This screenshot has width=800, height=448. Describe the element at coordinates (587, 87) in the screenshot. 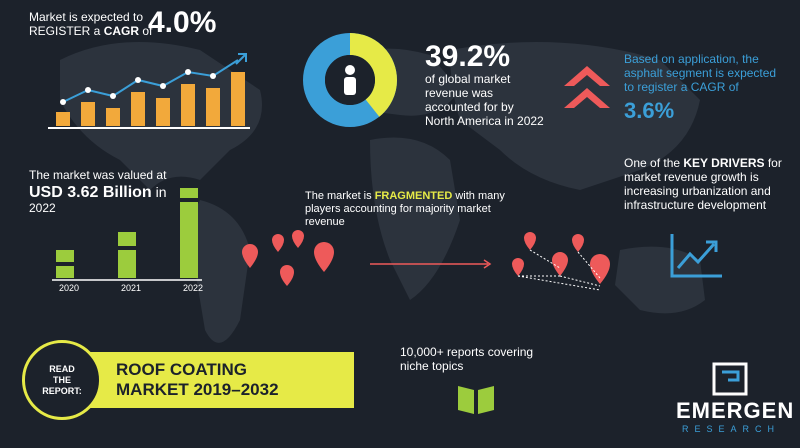

I see `chevron-up-icon` at that location.